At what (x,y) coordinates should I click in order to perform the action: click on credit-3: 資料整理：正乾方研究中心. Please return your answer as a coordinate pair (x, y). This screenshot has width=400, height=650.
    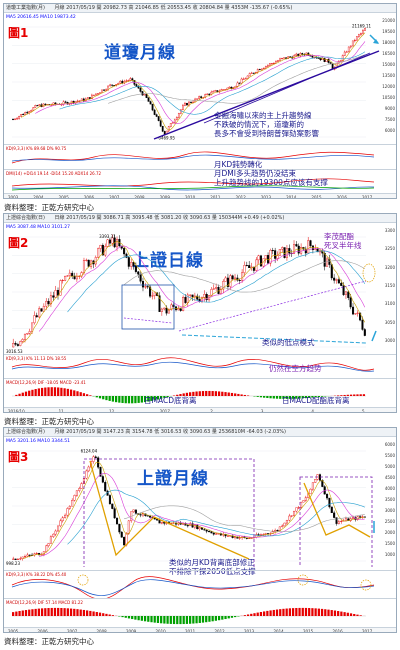
    Looking at the image, I should click on (49, 641).